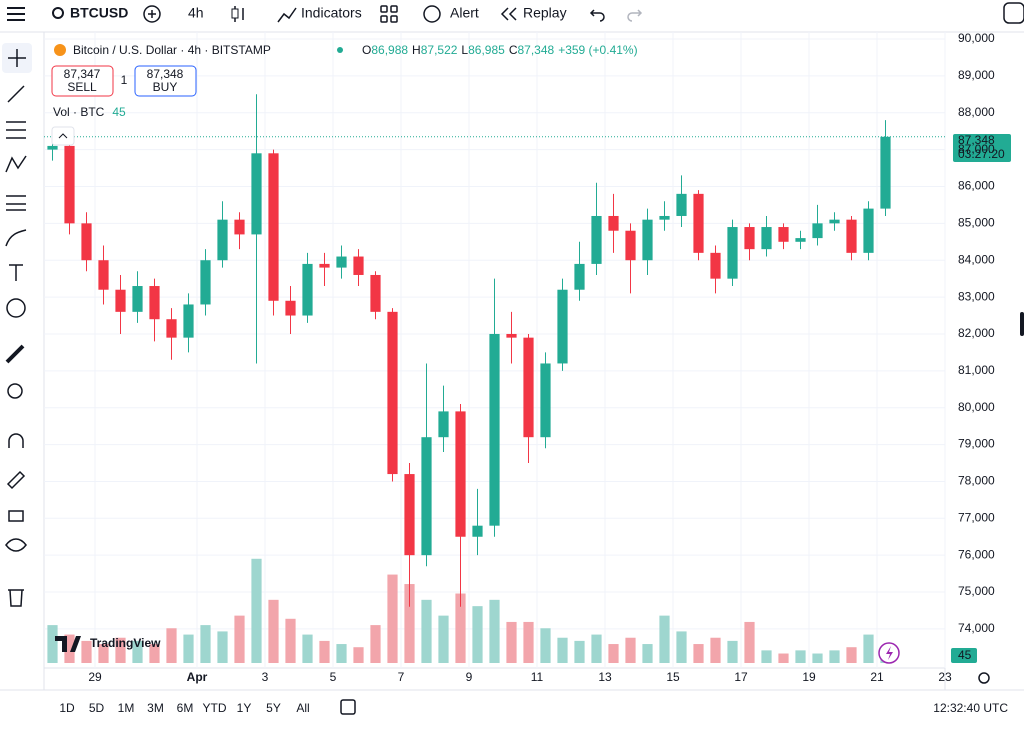  I want to click on fib-tool, so click(16, 130).